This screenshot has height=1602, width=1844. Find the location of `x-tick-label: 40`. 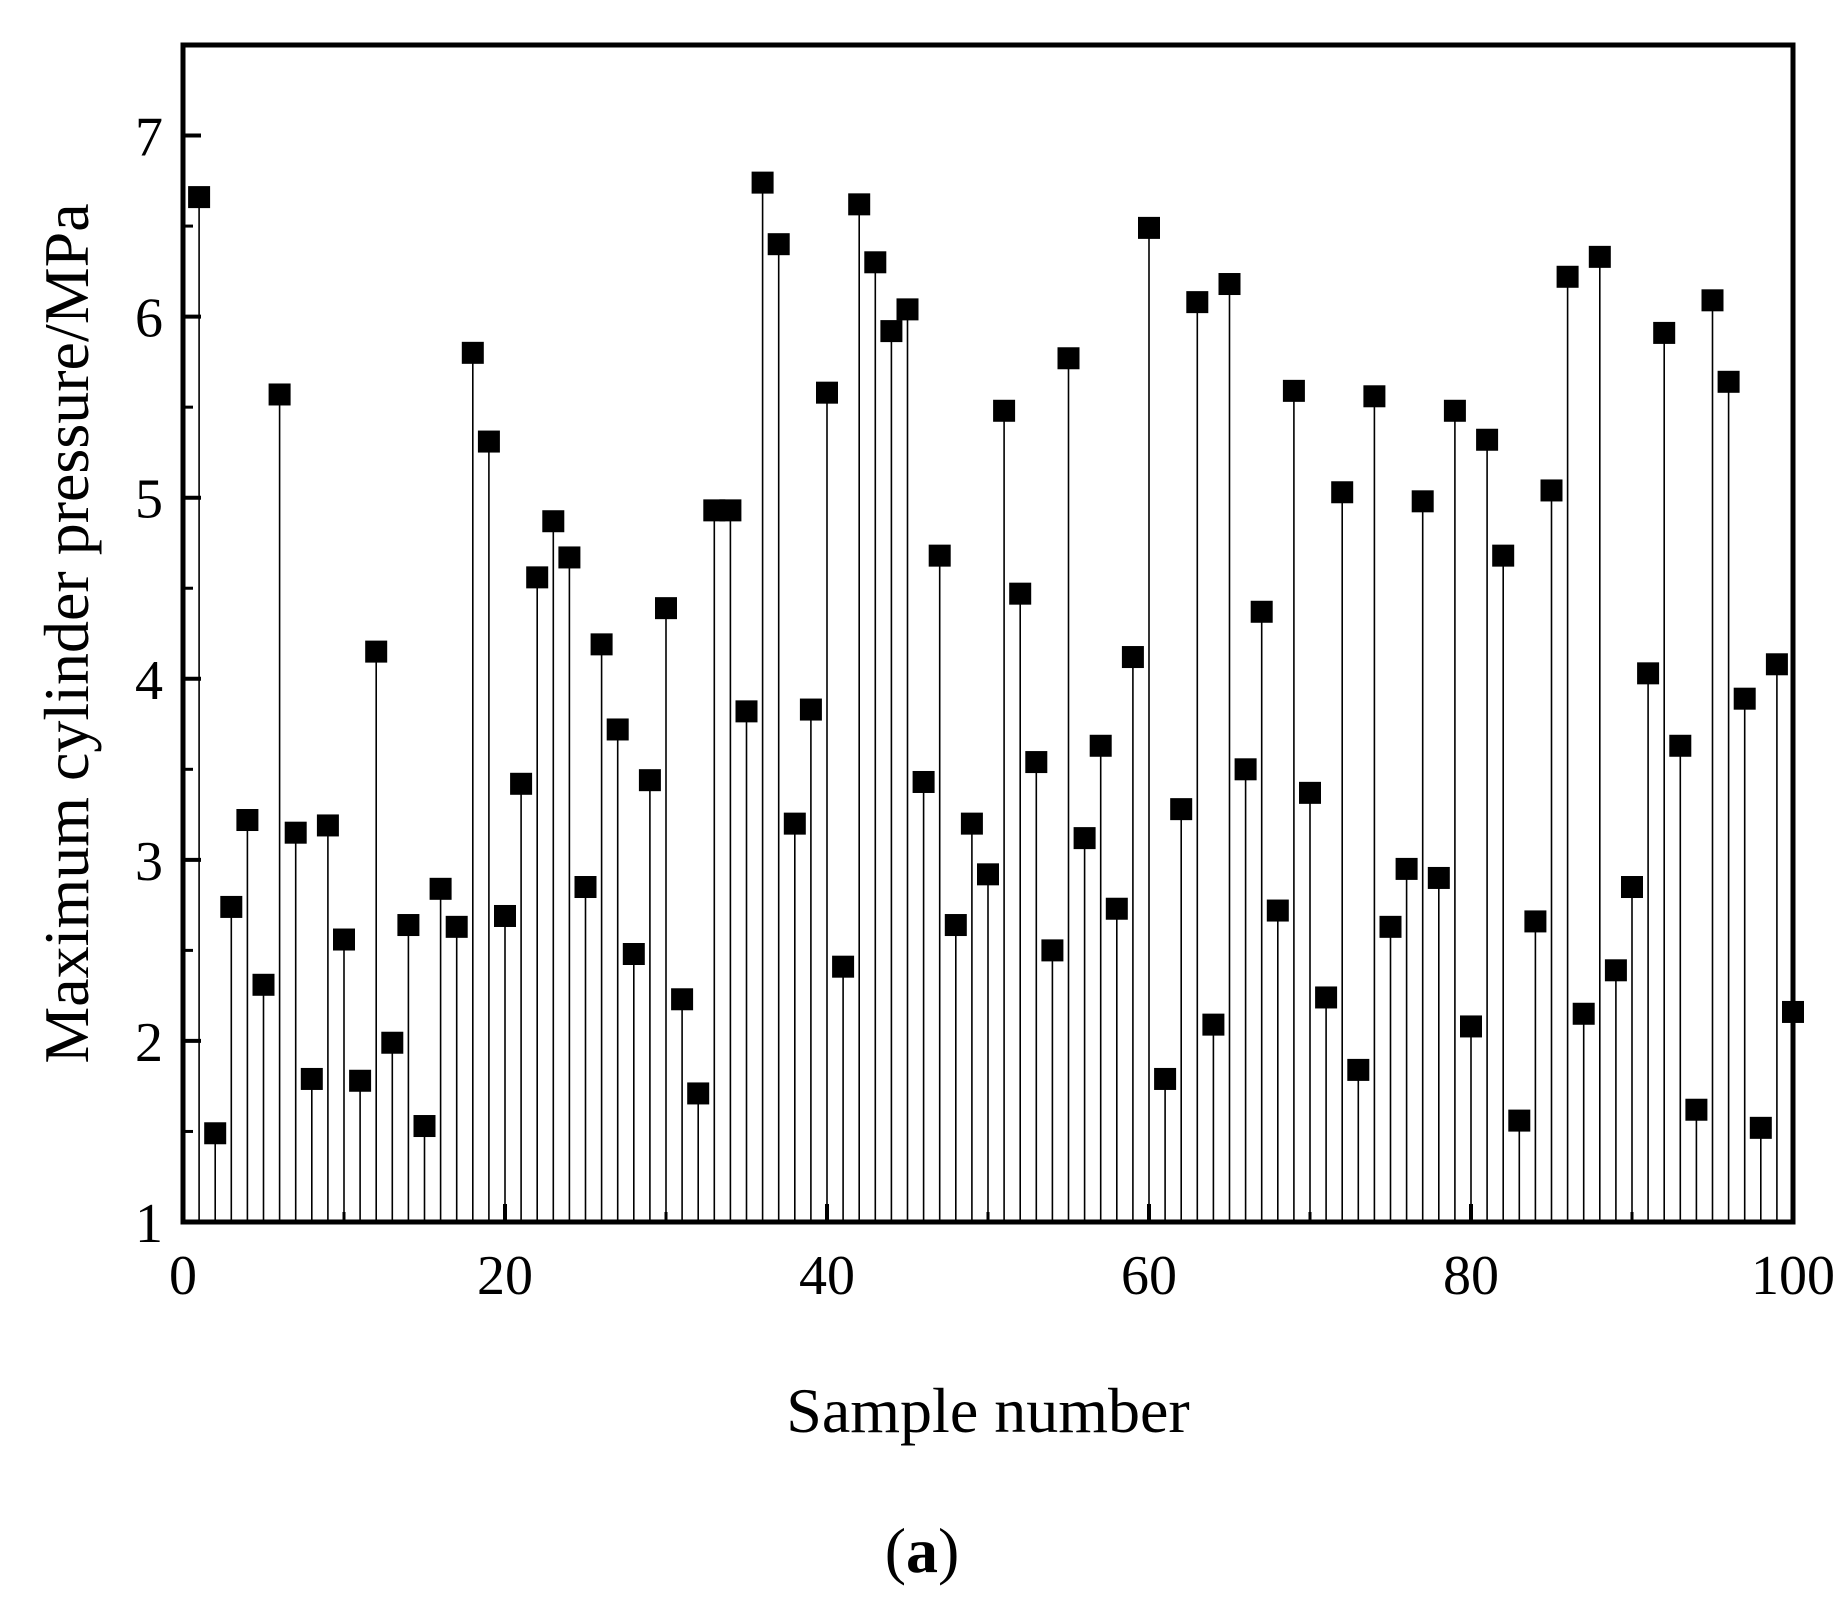

x-tick-label: 40 is located at coordinates (827, 1276).